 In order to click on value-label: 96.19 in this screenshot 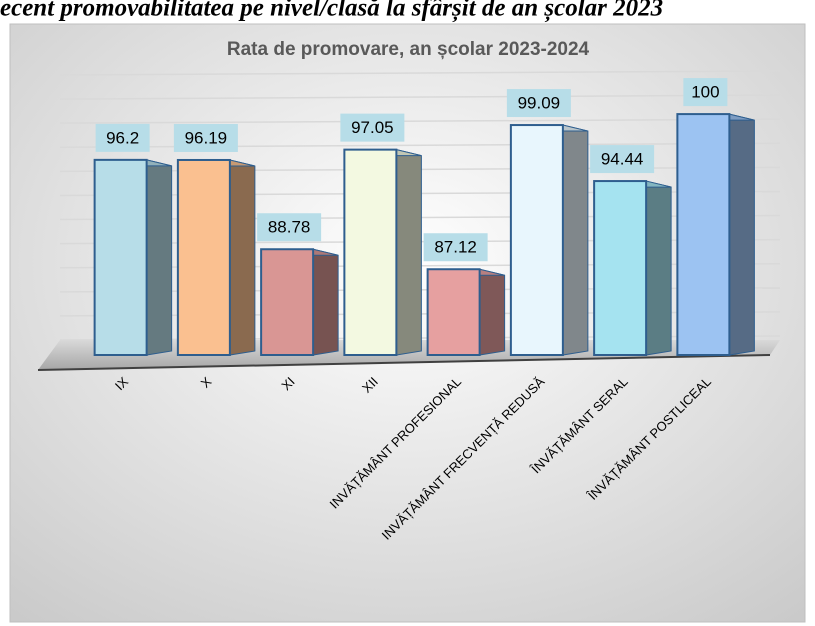, I will do `click(206, 137)`.